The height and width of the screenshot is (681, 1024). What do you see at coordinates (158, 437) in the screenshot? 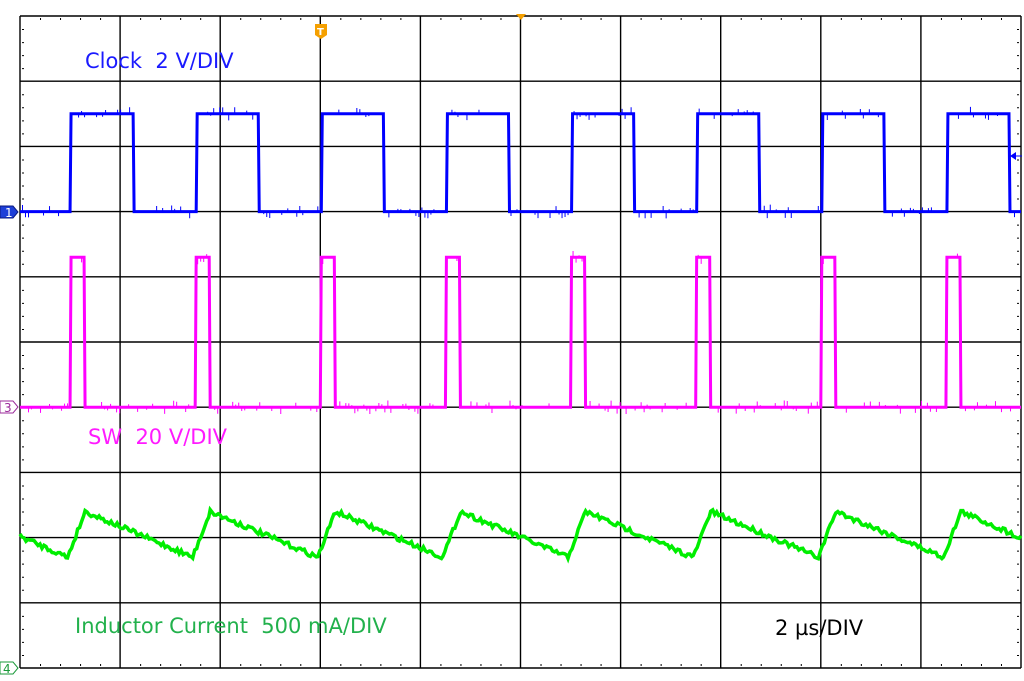
I see `sw-channel-label: SW 20 V/DIV` at bounding box center [158, 437].